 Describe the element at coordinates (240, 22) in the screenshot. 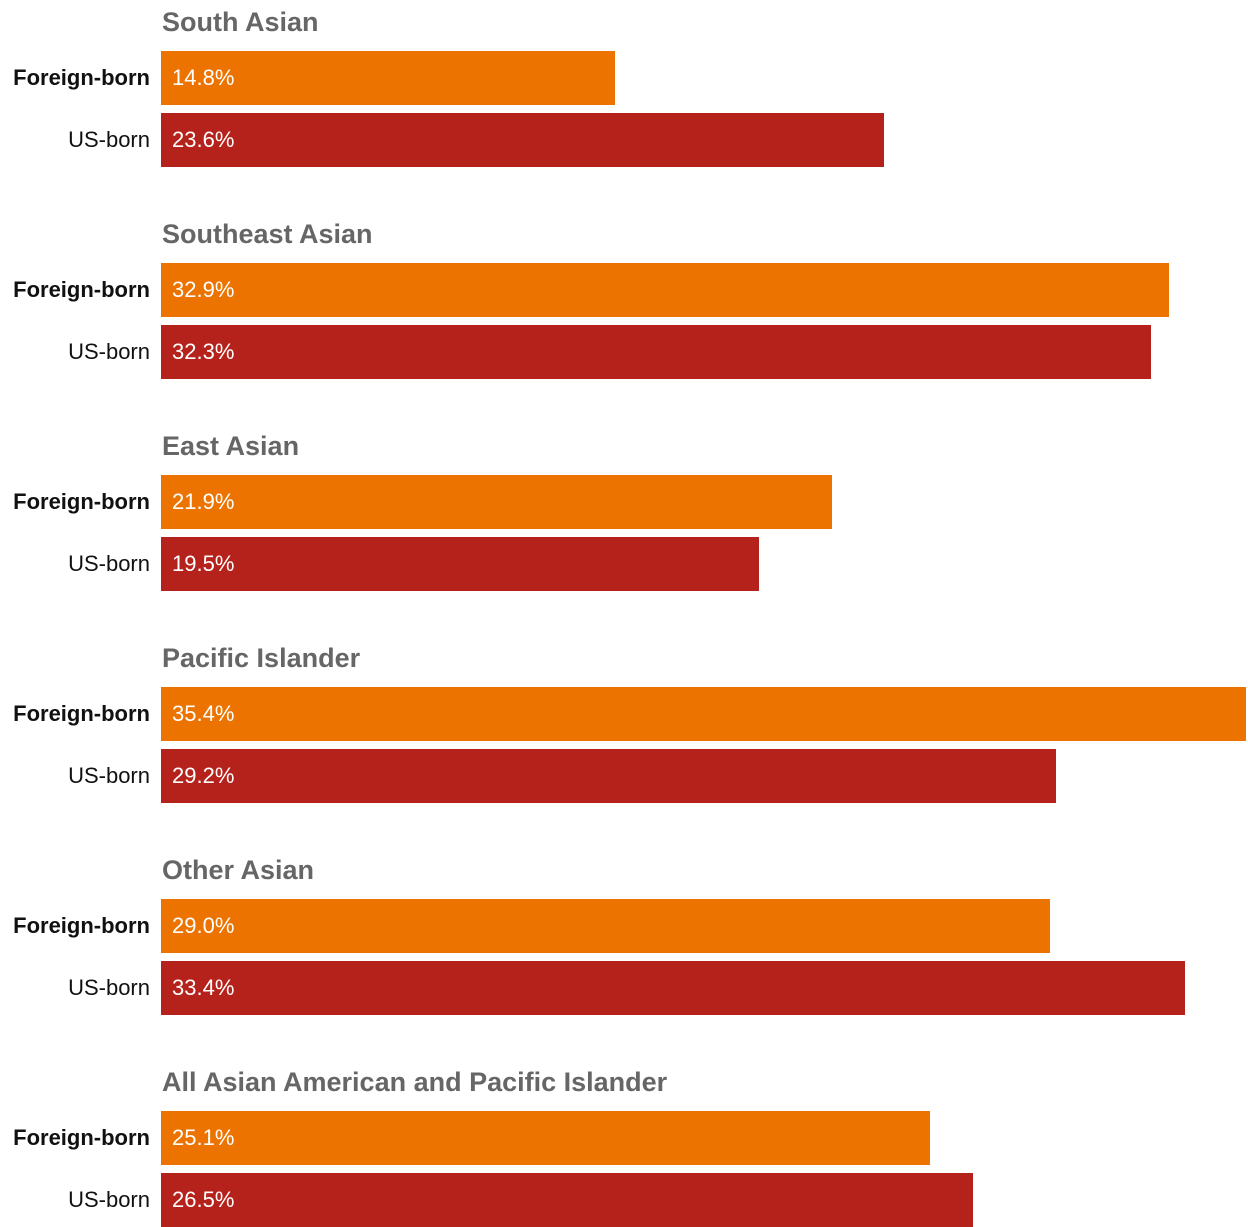

I see `group-title: South Asian` at that location.